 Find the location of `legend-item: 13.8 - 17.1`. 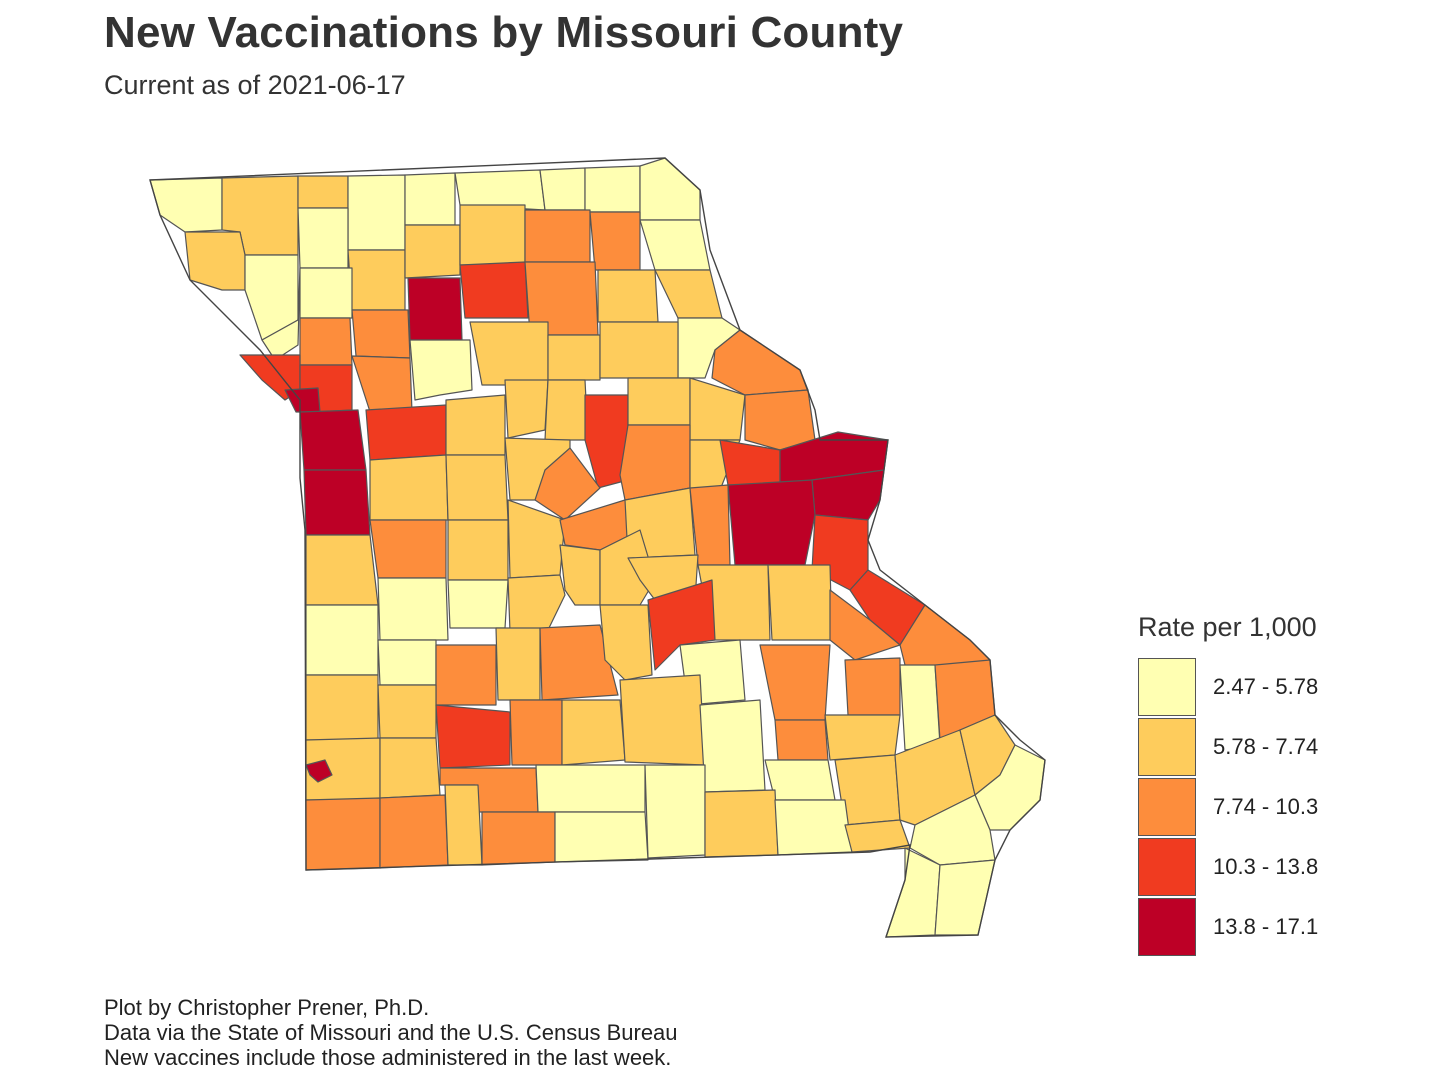

legend-item: 13.8 - 17.1 is located at coordinates (1228, 927).